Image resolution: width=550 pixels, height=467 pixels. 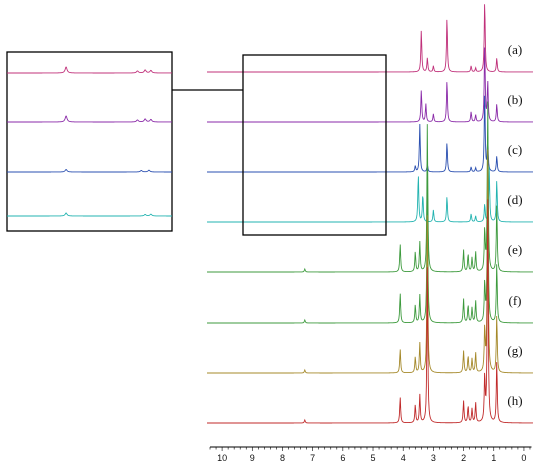 I want to click on spectrum-line-b, so click(x=370, y=85).